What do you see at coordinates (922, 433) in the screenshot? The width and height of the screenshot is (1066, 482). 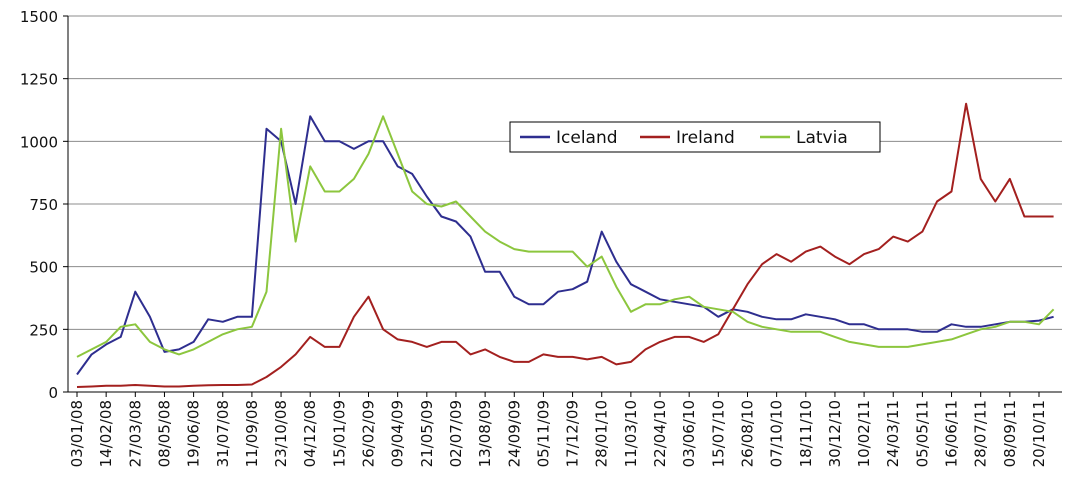 I see `x-tick-label: 05/05/11` at bounding box center [922, 433].